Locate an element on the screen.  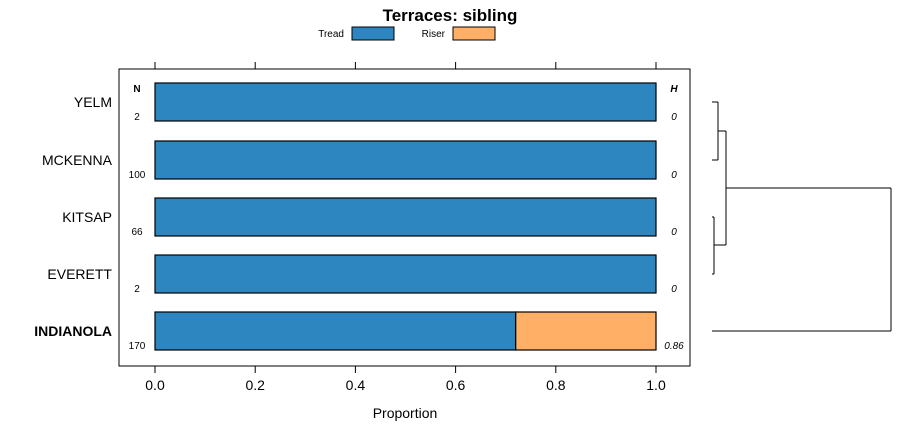
x-axis-label: Proportion is located at coordinates (405, 413).